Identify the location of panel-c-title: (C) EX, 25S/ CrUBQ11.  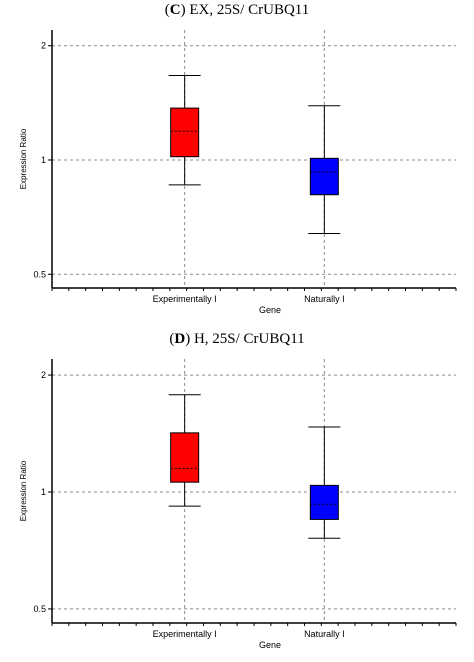
(237, 10).